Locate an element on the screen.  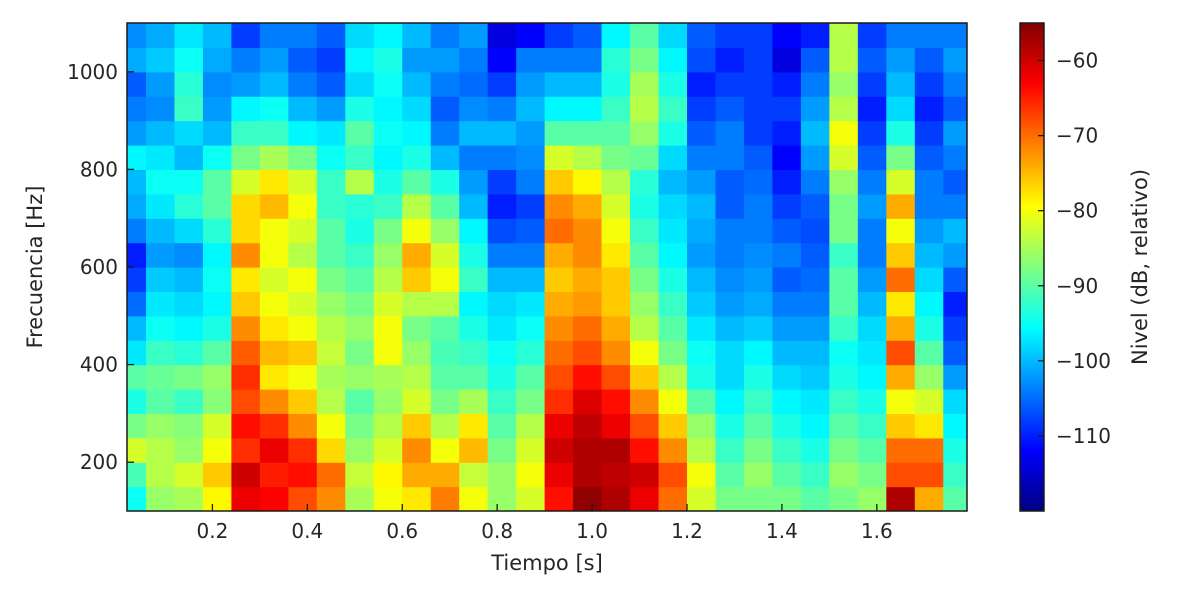
y-tick-label: 800 is located at coordinates (99, 169).